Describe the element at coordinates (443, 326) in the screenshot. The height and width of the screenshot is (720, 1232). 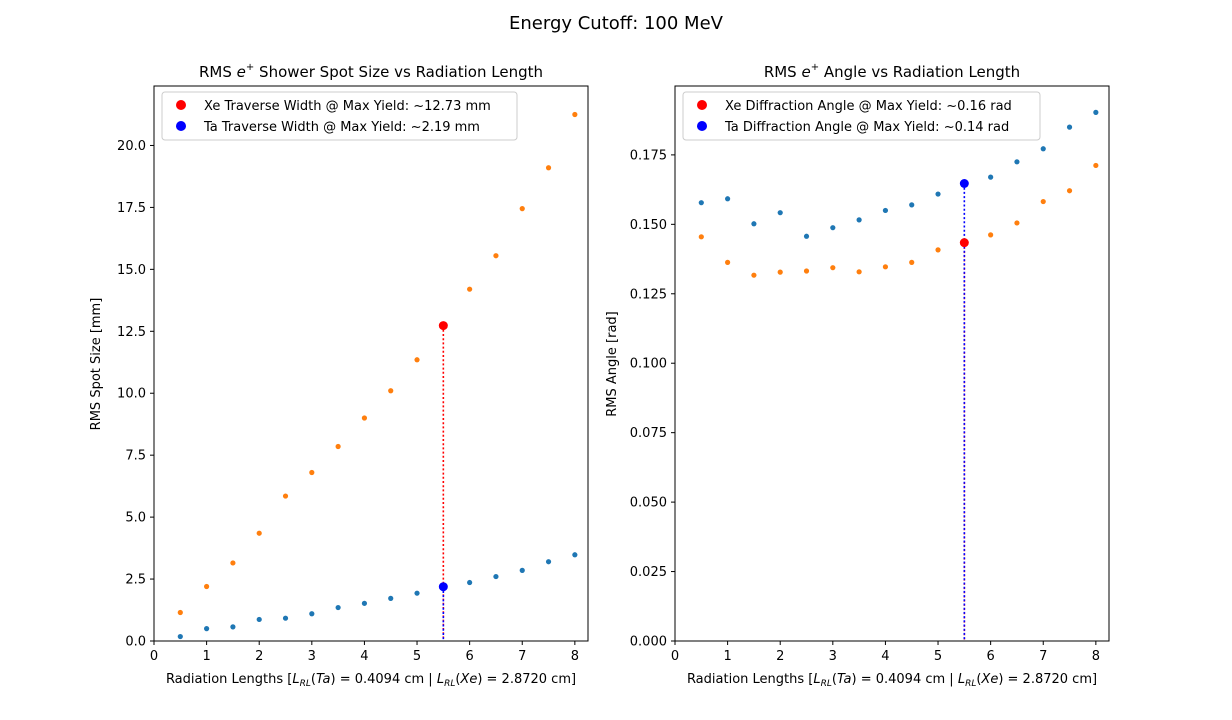
I see `spot-size-highlight-0-point` at that location.